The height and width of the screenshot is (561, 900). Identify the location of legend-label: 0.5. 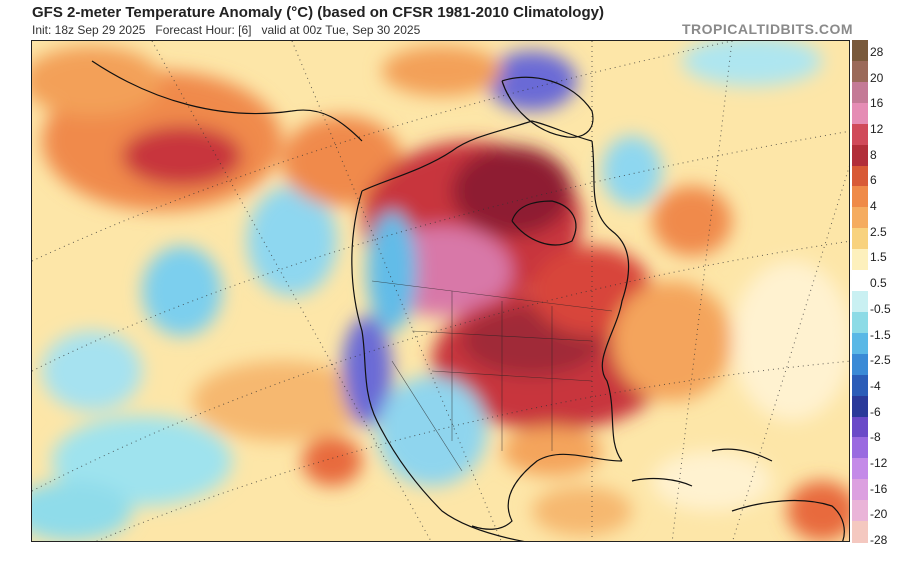
(878, 283).